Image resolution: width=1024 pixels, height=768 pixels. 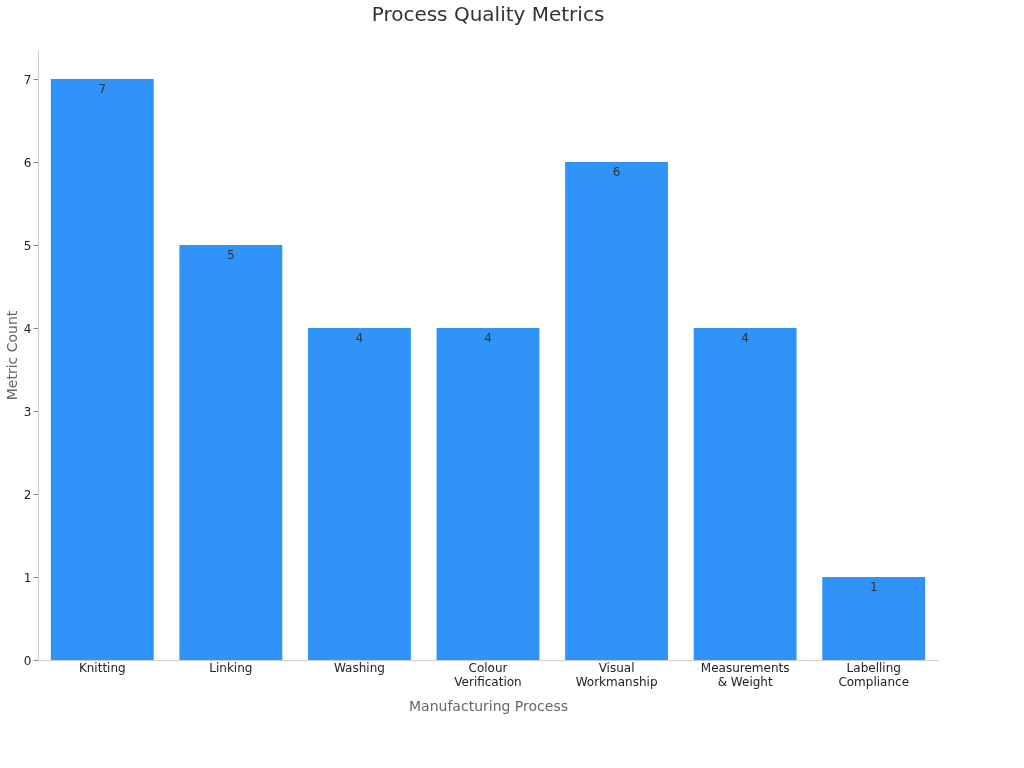 I want to click on data-label: 1, so click(x=873, y=587).